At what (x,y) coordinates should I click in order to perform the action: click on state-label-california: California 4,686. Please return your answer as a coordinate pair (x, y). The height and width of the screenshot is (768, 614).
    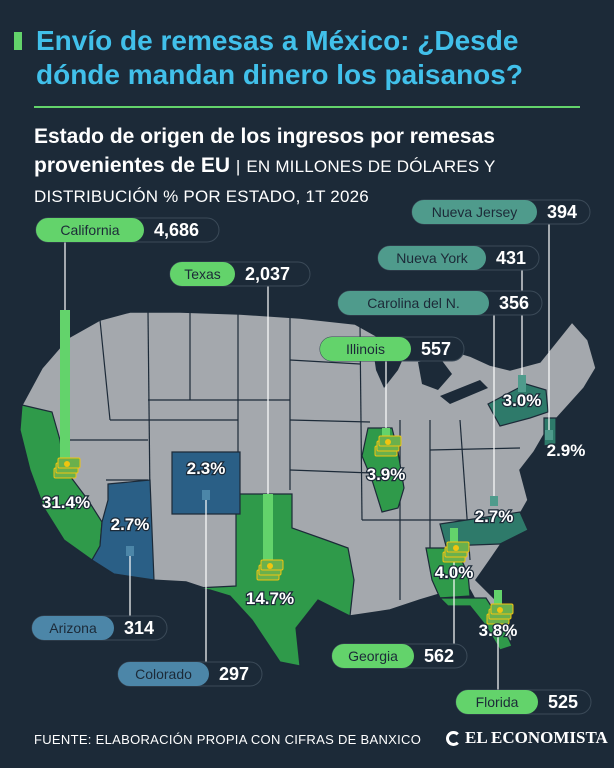
    Looking at the image, I should click on (127, 230).